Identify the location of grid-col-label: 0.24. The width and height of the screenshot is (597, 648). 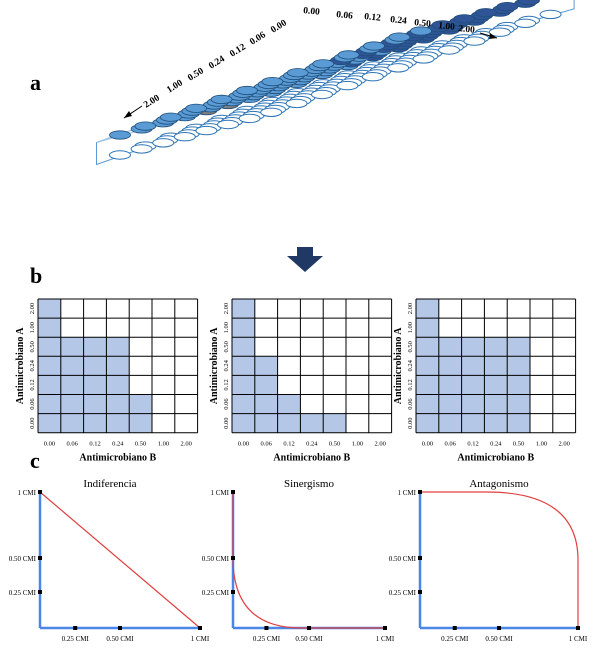
(496, 444).